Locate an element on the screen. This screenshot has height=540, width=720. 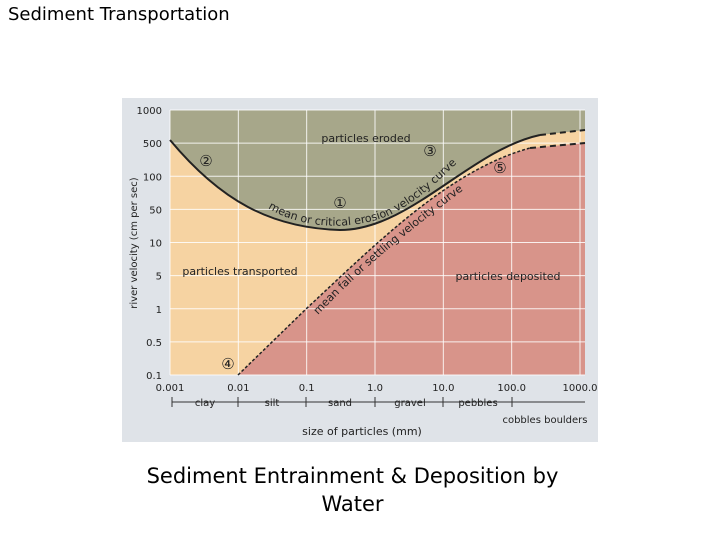
size-class-label: sand is located at coordinates (340, 403).